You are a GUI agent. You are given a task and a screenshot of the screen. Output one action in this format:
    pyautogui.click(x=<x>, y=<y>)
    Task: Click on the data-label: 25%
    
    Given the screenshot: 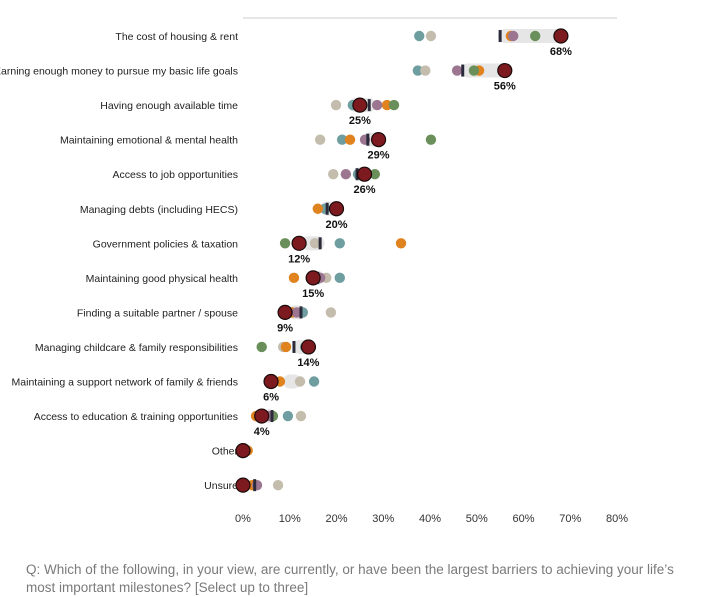 What is the action you would take?
    pyautogui.click(x=360, y=121)
    